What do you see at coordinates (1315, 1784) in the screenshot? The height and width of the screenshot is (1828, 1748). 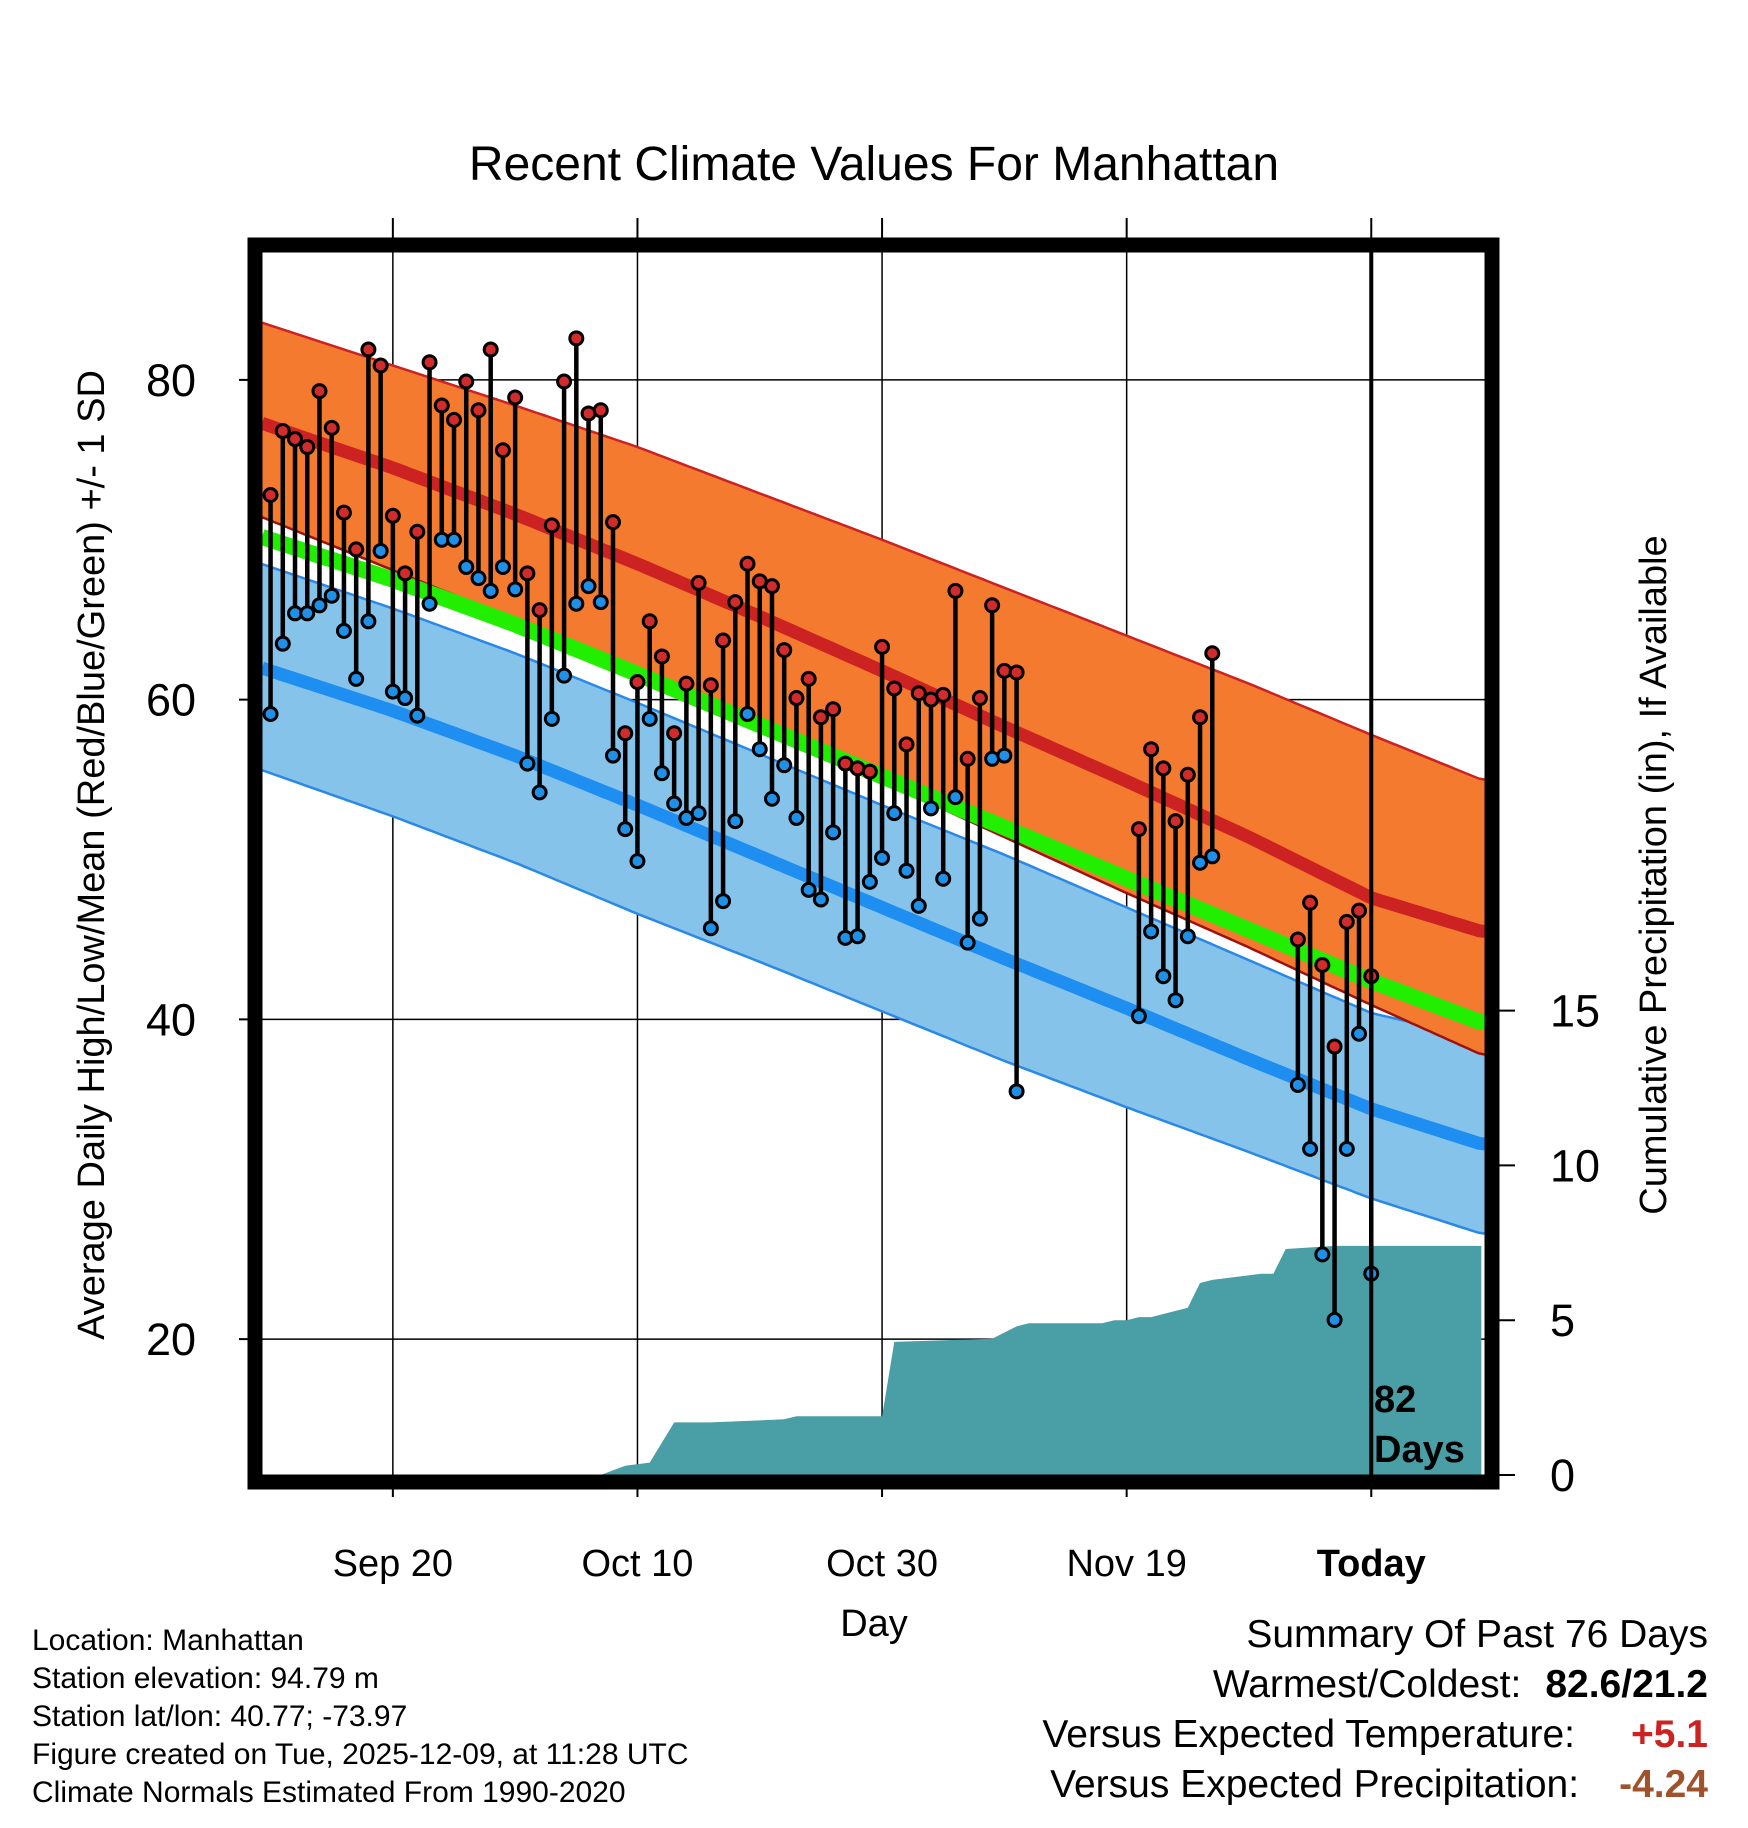 I see `precip-label: Versus Expected Precipitation:` at bounding box center [1315, 1784].